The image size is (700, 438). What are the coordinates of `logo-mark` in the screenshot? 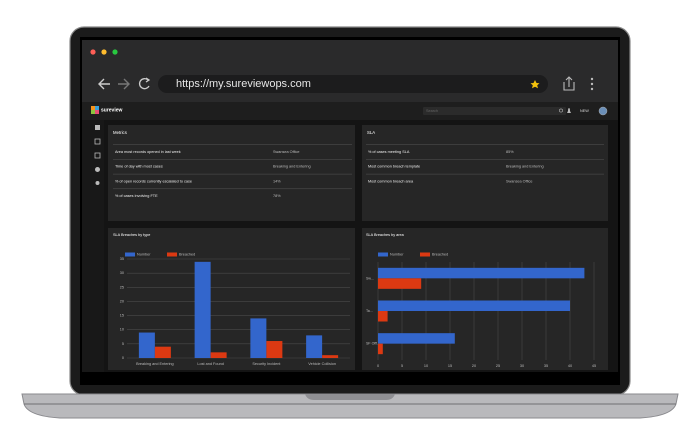 It's located at (95, 110).